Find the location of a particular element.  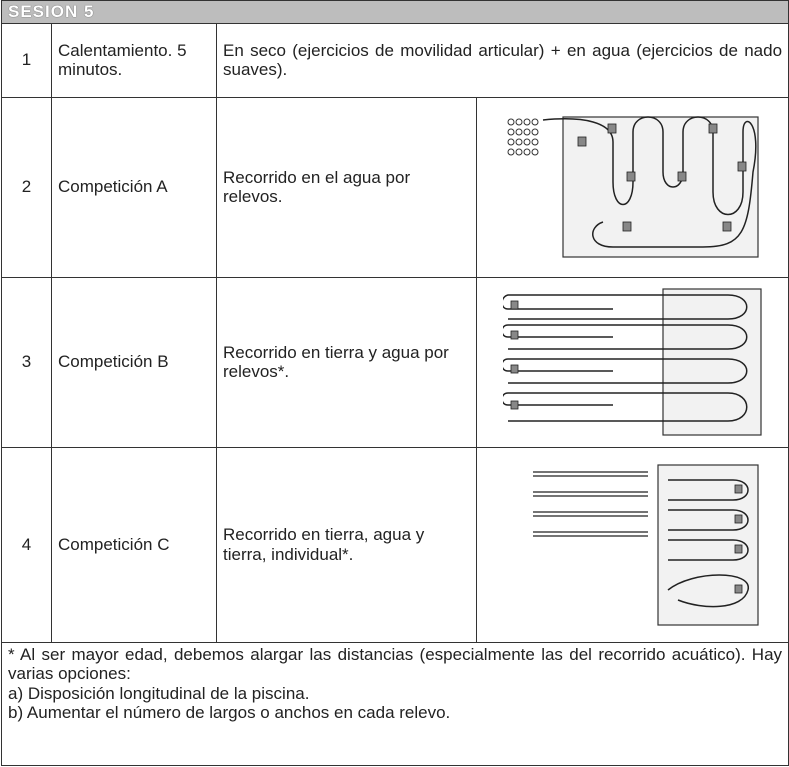

session-title: SESION 5 is located at coordinates (394, 12).